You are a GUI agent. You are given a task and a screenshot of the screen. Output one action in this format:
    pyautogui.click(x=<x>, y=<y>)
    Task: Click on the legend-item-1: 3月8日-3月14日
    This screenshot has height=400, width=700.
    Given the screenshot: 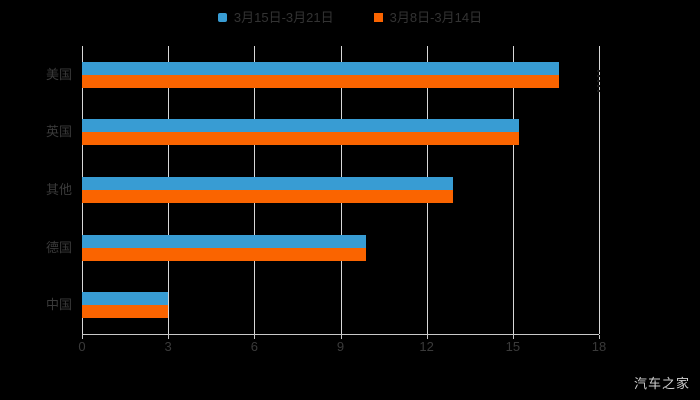 What is the action you would take?
    pyautogui.click(x=428, y=17)
    